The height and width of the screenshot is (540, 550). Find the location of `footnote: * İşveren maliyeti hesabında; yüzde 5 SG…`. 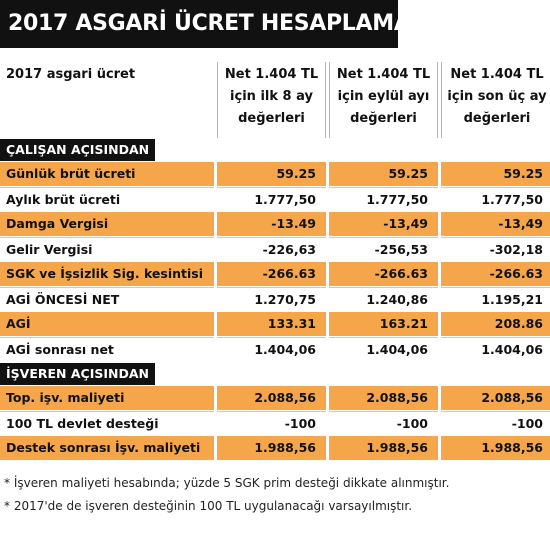

footnote: * İşveren maliyeti hesabında; yüzde 5 SG… is located at coordinates (227, 483).